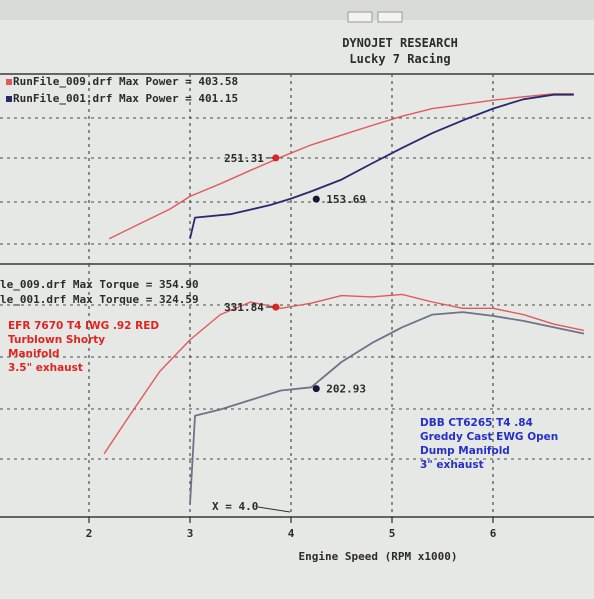 This screenshot has height=599, width=594. What do you see at coordinates (274, 509) in the screenshot?
I see `cursor-readout-leader` at bounding box center [274, 509].